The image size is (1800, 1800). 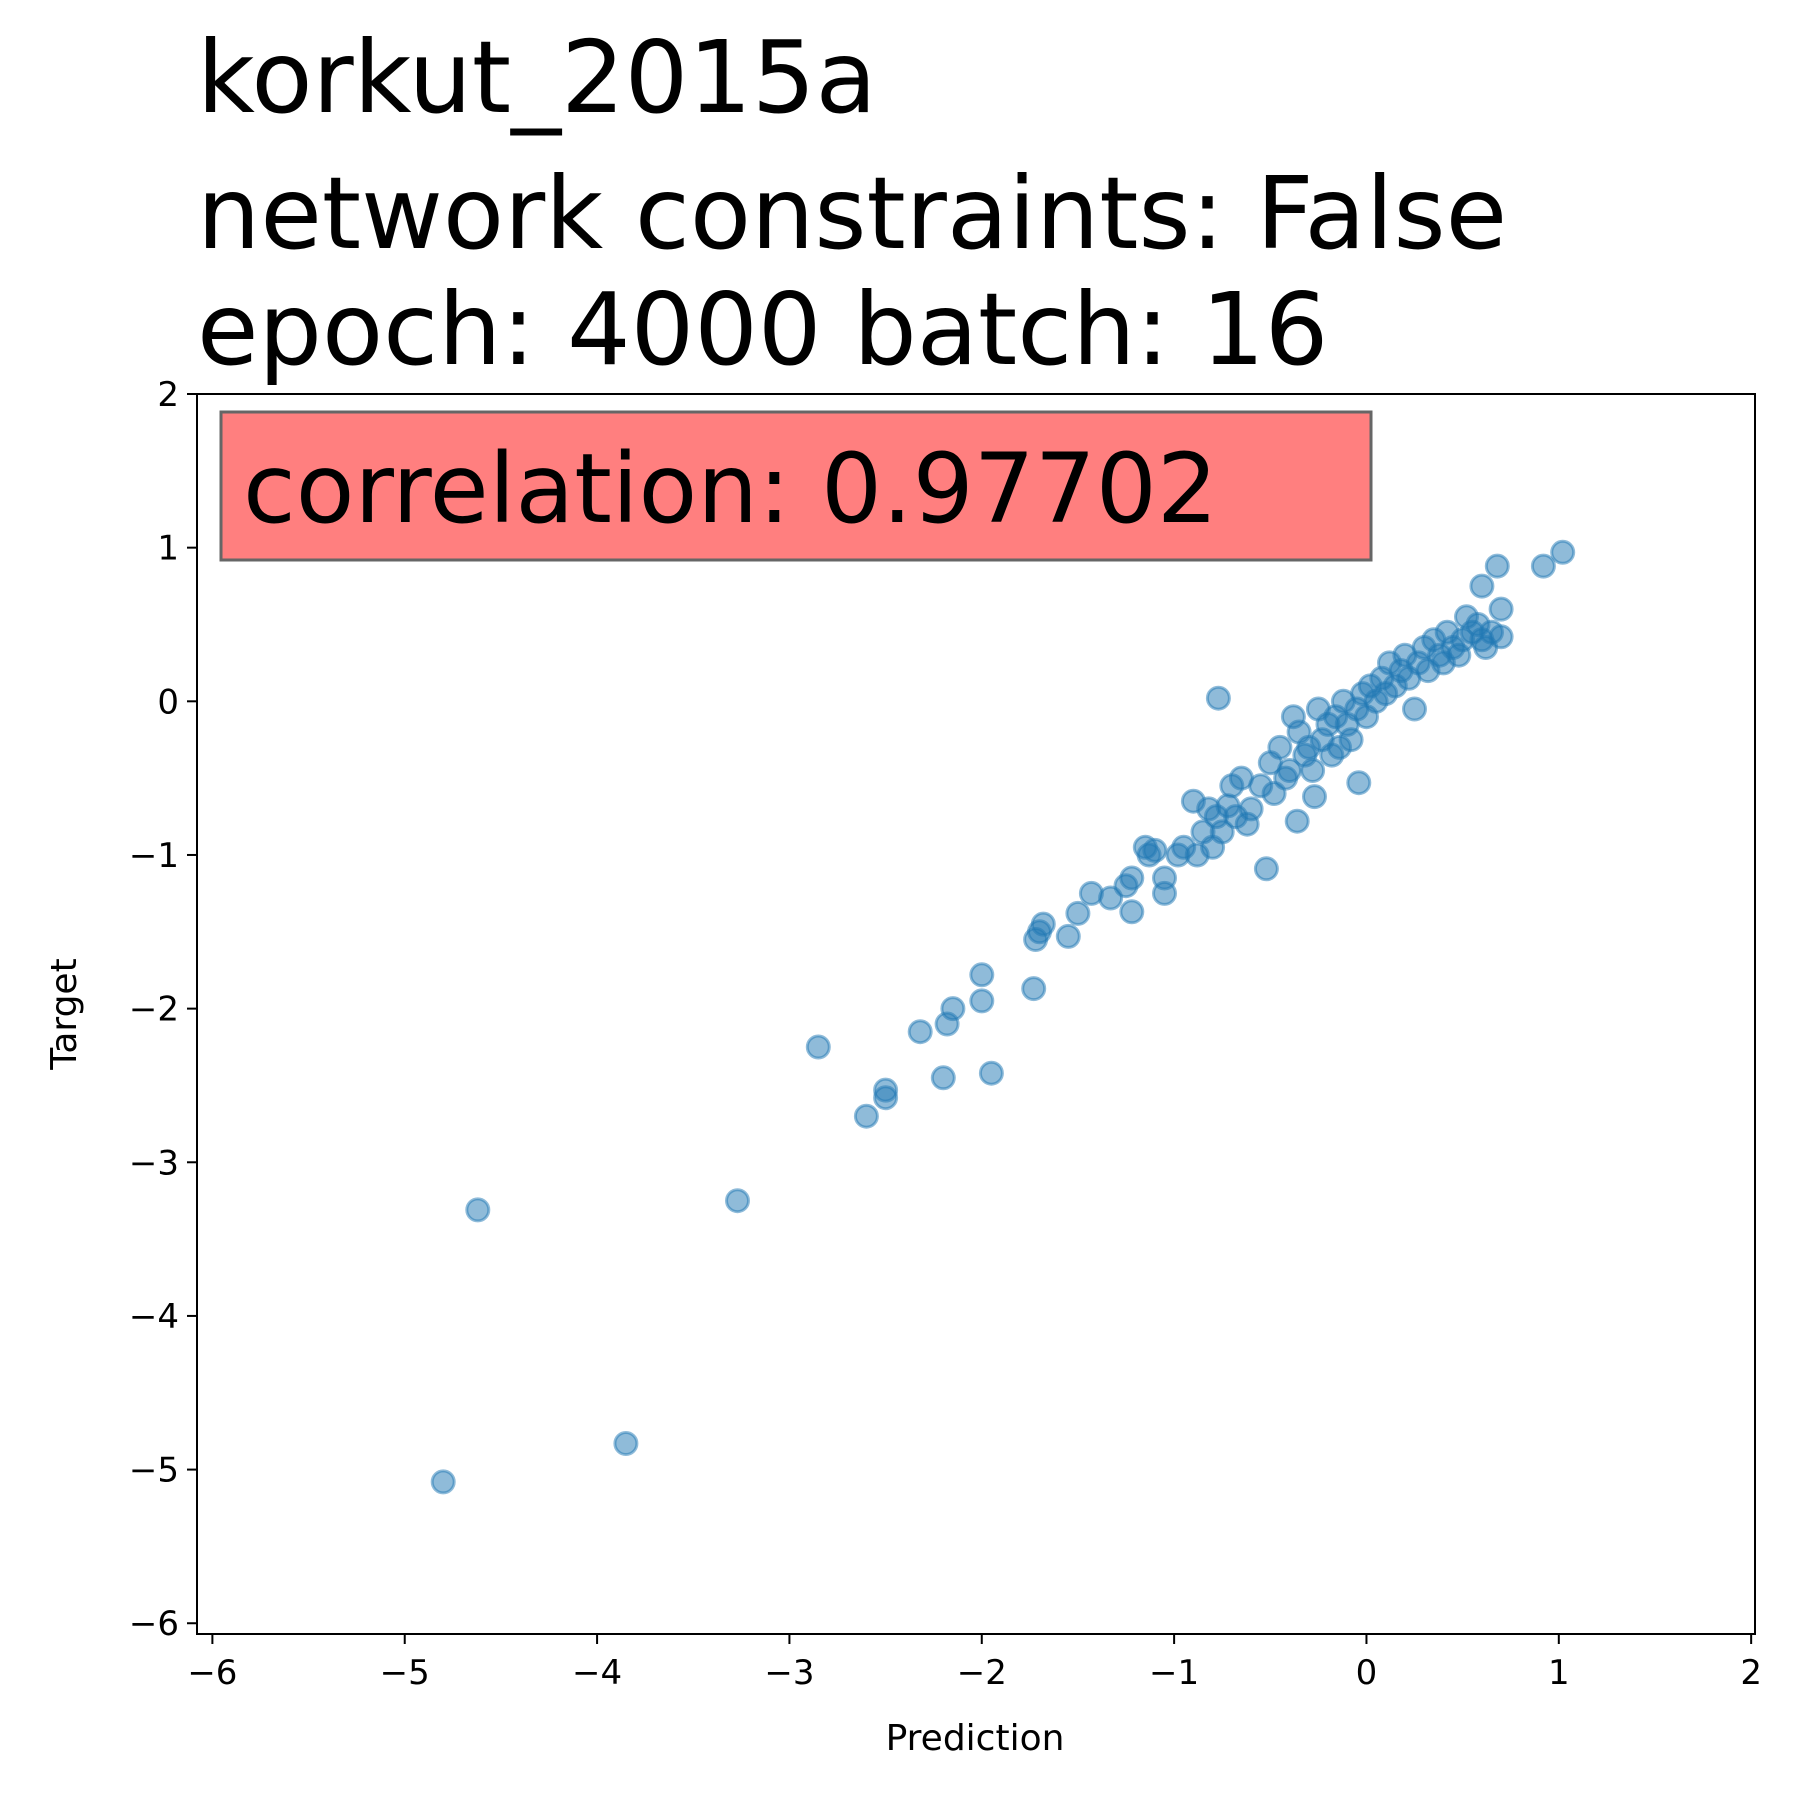 What do you see at coordinates (168, 702) in the screenshot?
I see `y-tick-label: 0` at bounding box center [168, 702].